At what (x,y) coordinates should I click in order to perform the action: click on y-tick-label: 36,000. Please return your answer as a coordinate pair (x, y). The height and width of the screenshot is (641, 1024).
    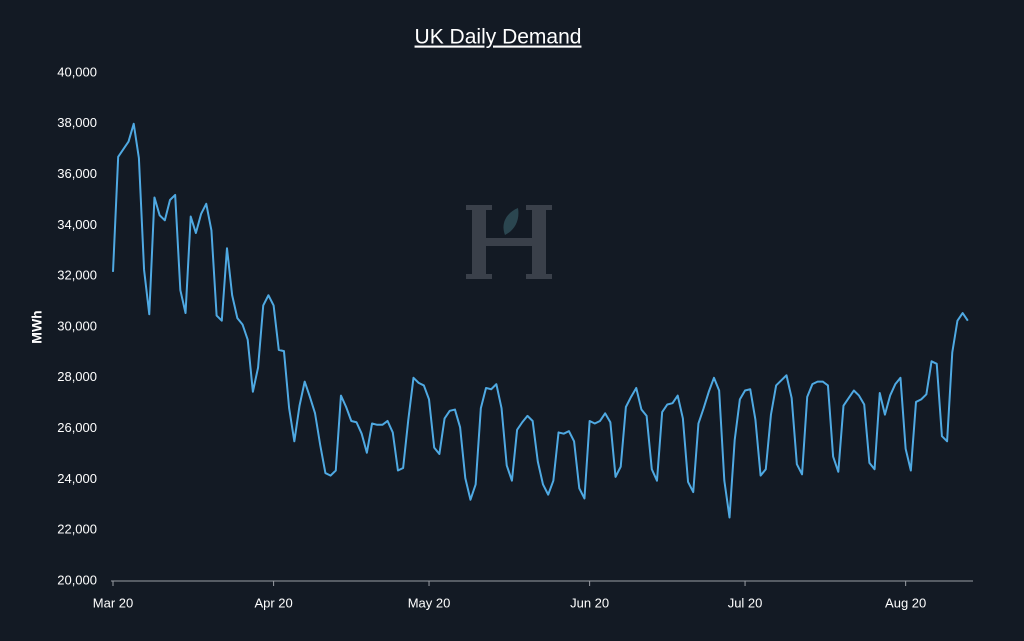
    Looking at the image, I should click on (77, 173).